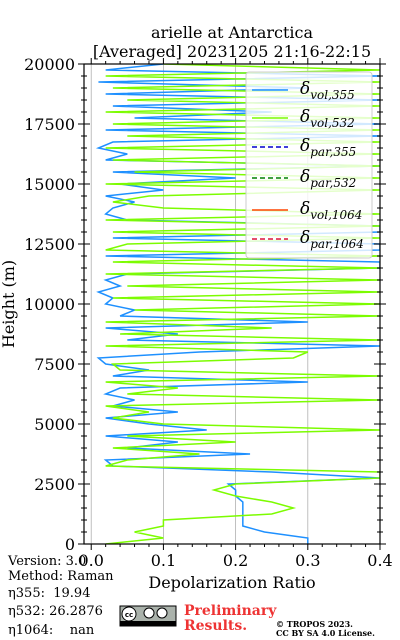  What do you see at coordinates (49, 593) in the screenshot?
I see `info-line: η355: 19.94` at bounding box center [49, 593].